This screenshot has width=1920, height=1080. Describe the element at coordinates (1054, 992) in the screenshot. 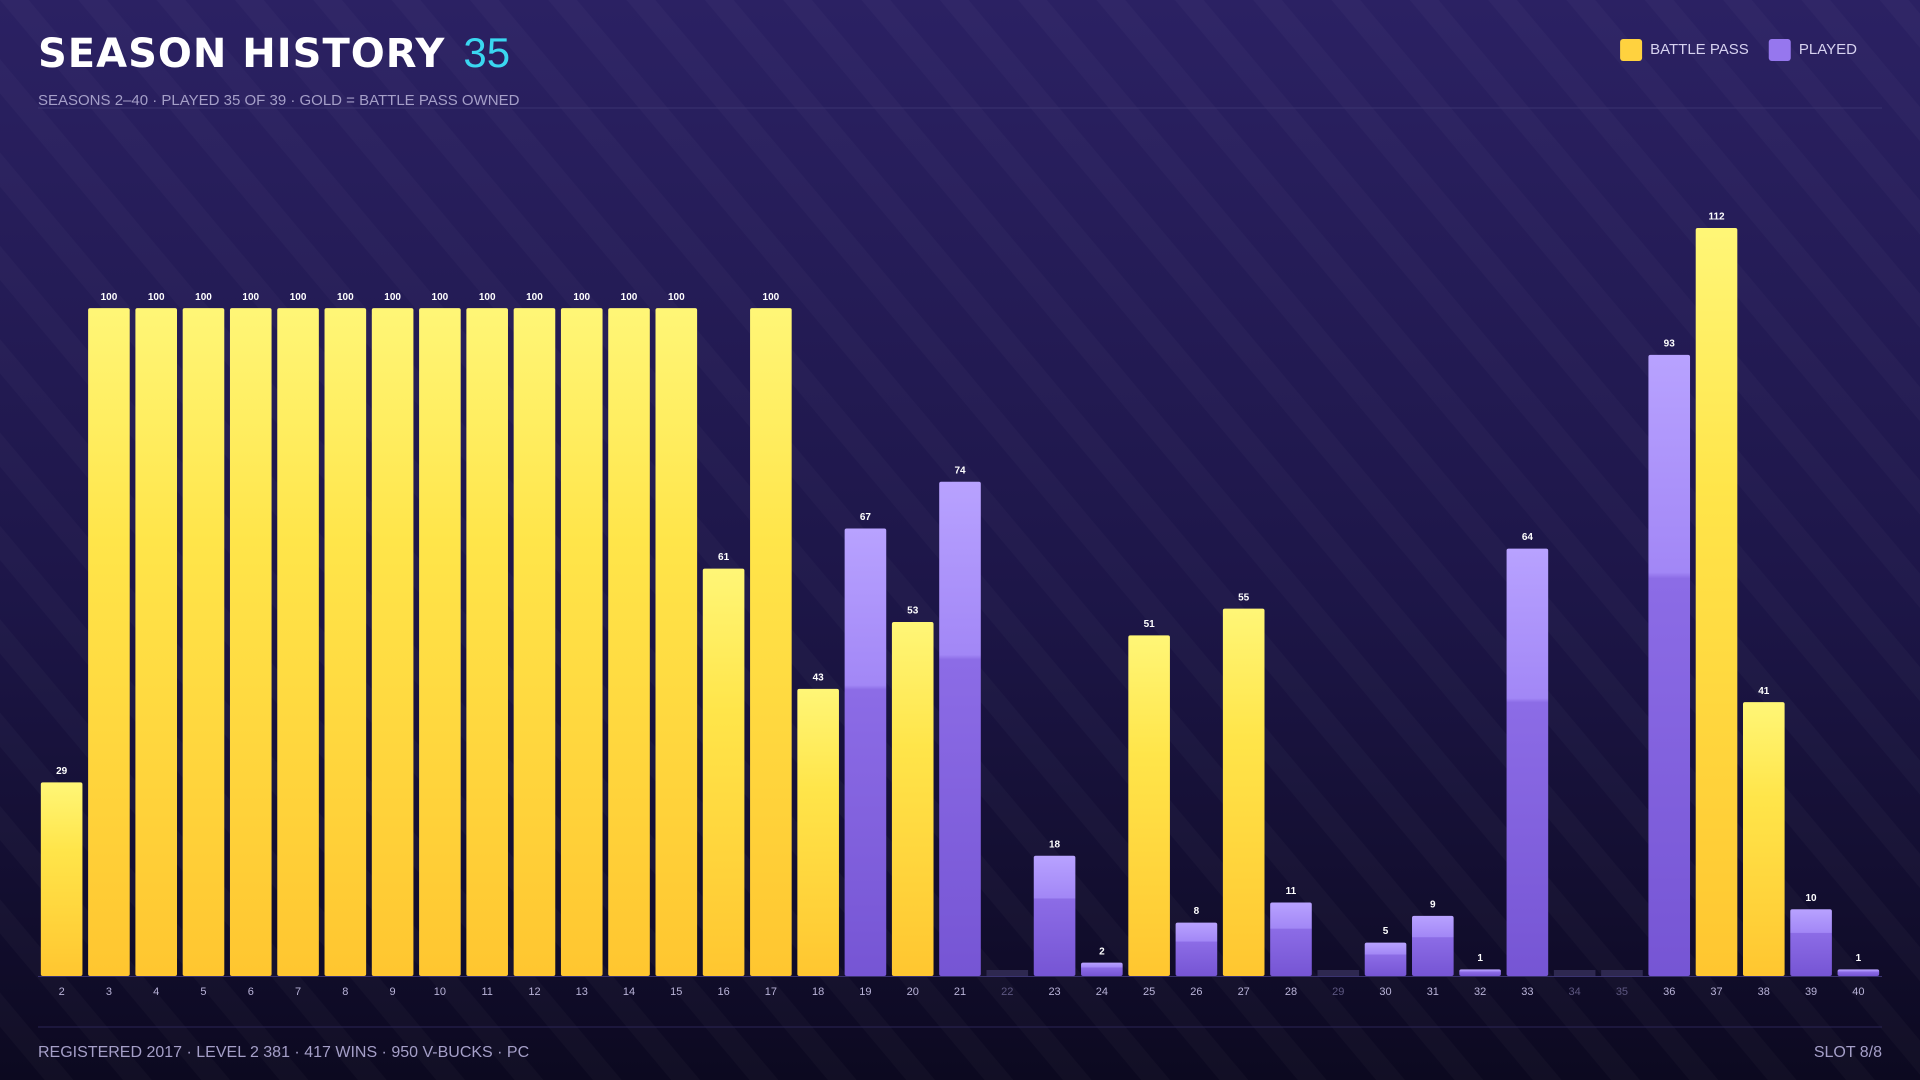

I see `x-tick-label: 23` at that location.